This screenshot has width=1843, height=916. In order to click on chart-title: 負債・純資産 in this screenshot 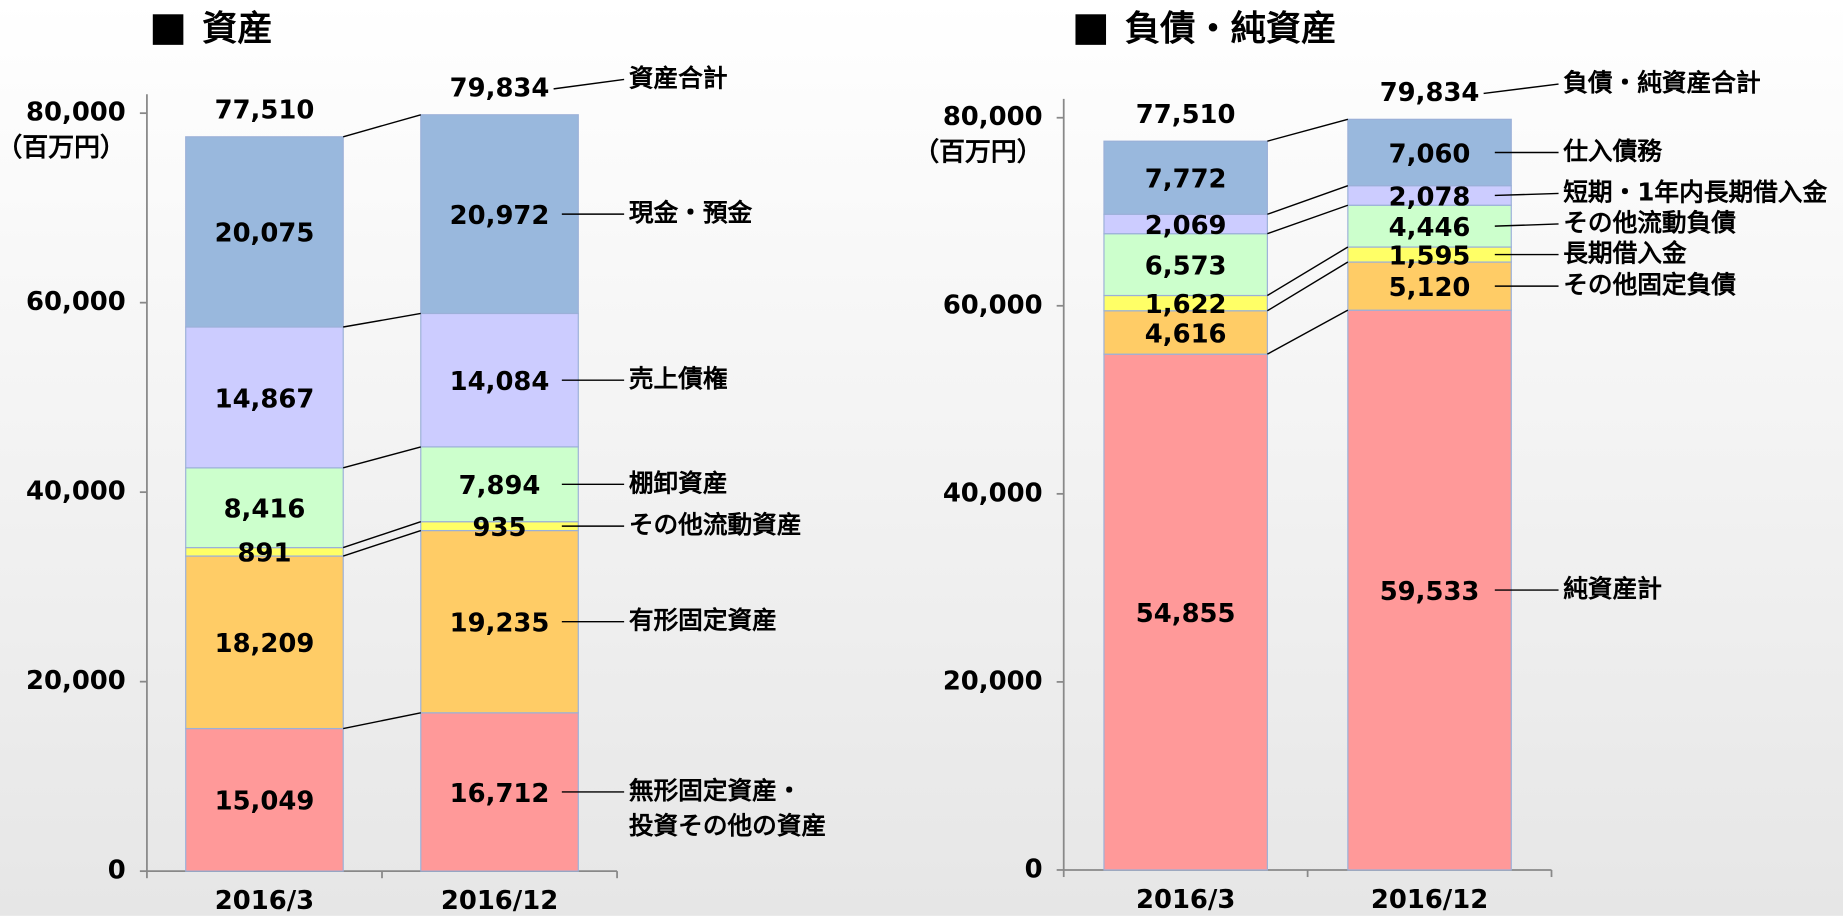, I will do `click(1230, 29)`.